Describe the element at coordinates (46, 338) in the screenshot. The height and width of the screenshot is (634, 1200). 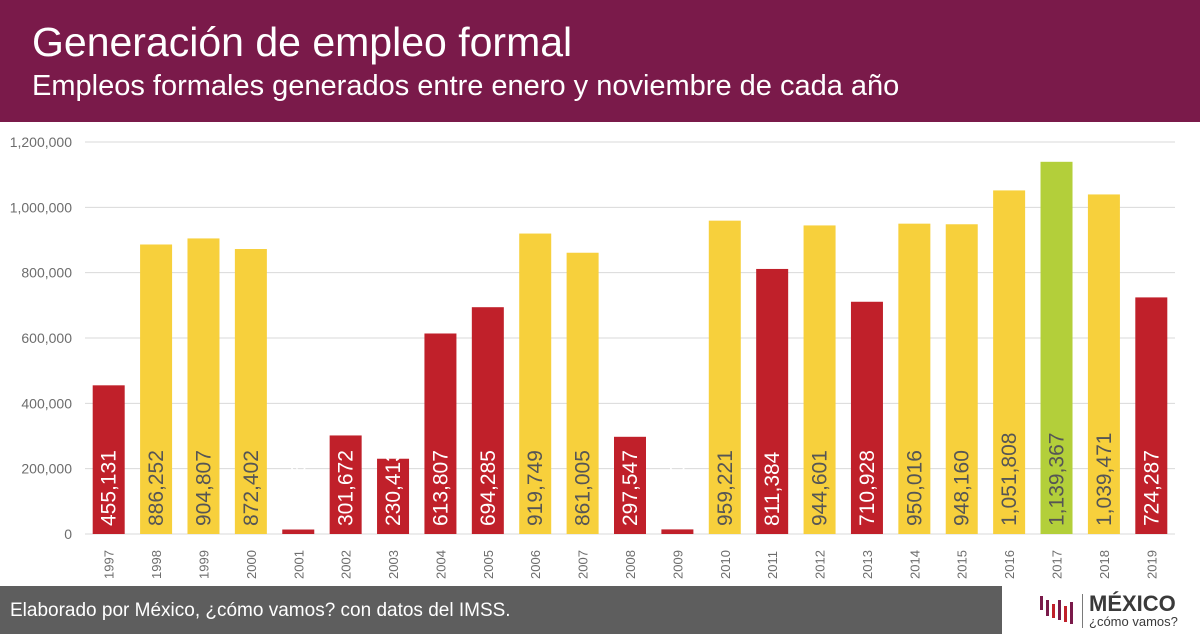
I see `y-tick-label: 600,000` at that location.